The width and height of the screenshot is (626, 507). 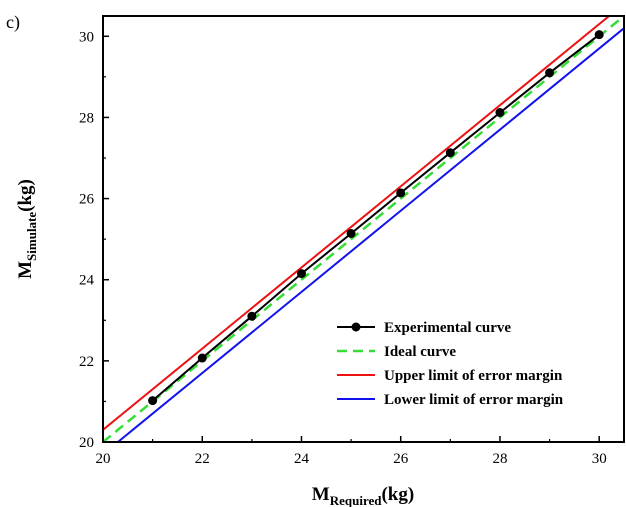 I want to click on y-tick-label: 28, so click(x=86, y=118).